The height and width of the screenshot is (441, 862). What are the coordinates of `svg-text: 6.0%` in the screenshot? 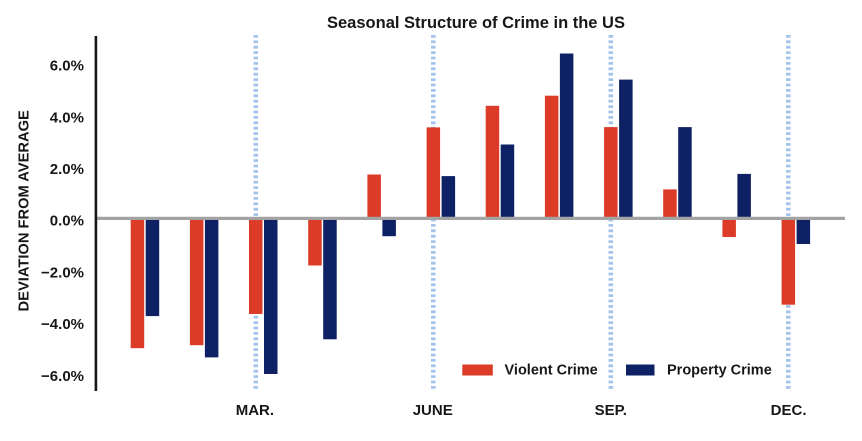 It's located at (67, 66).